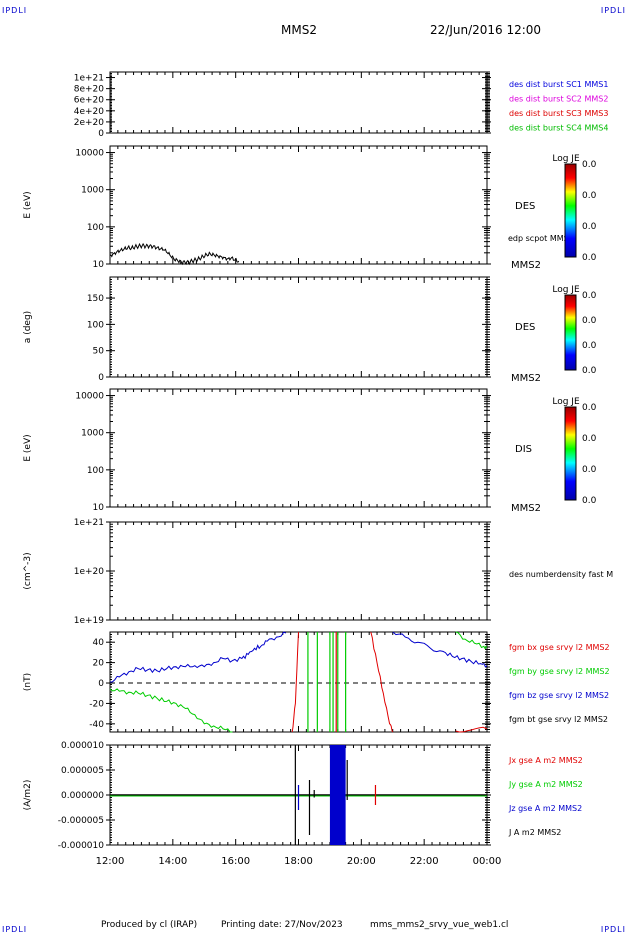 This screenshot has height=934, width=630. Describe the element at coordinates (92, 191) in the screenshot. I see `panel2-ytick-label: 1000` at that location.